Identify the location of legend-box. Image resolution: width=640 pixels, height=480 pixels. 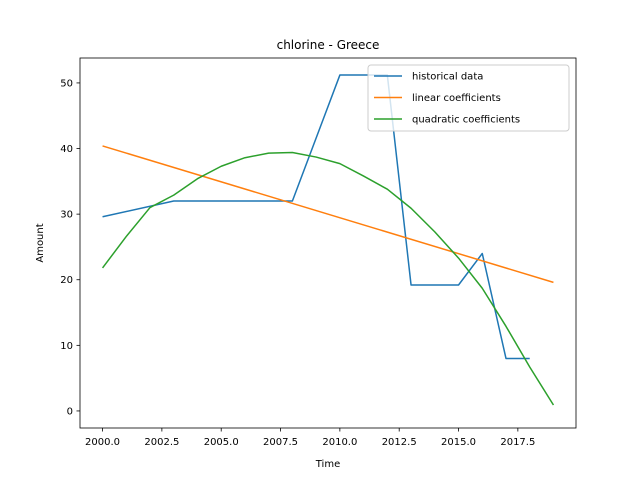
(468, 98).